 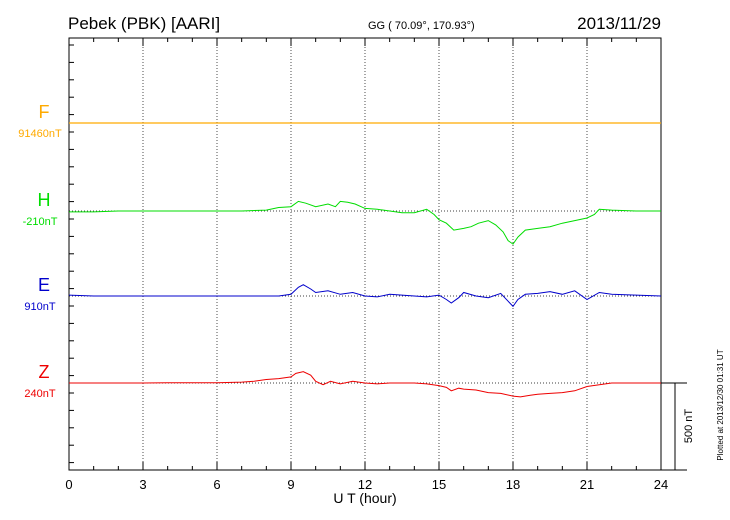 I want to click on x-tick-label: 12, so click(x=365, y=484).